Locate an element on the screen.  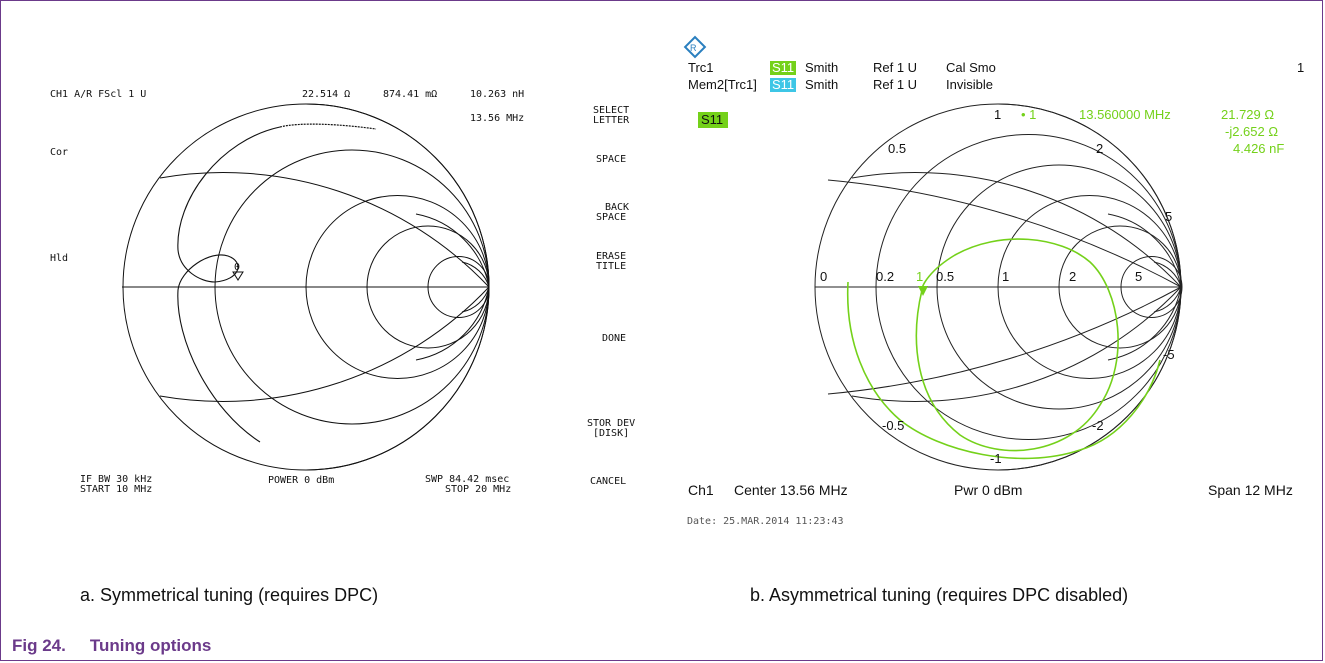
svg-text: R is located at coordinates (693, 48).